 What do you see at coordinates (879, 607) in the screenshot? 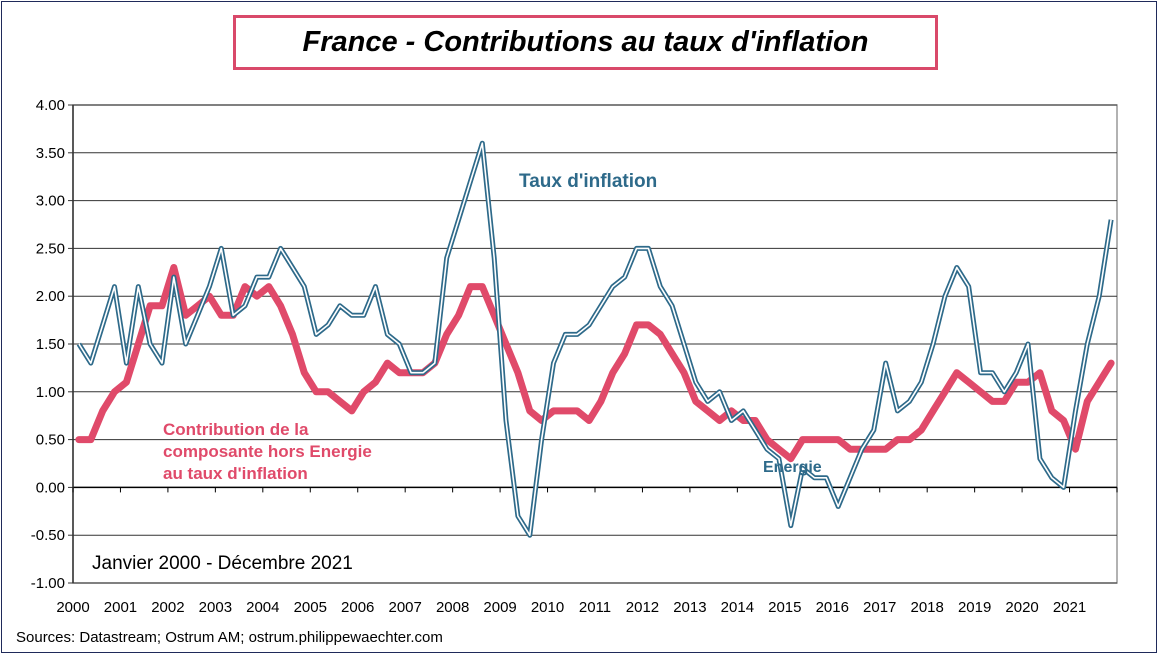
I see `x-tick-label: 2017` at bounding box center [879, 607].